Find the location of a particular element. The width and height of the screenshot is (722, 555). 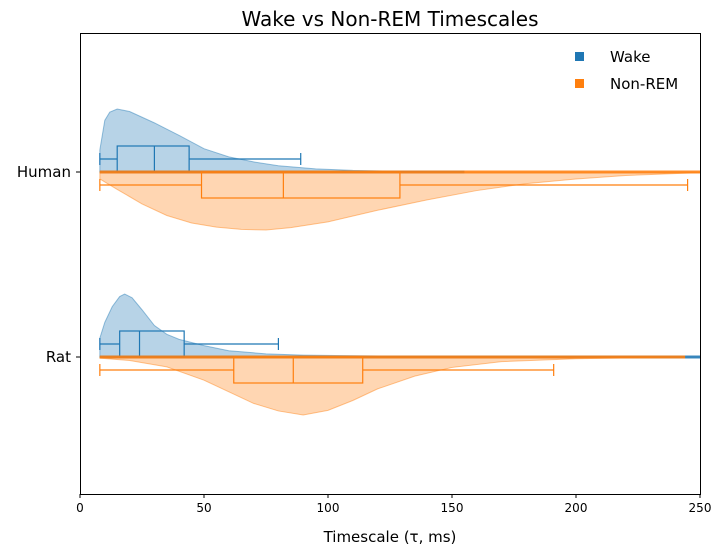

x-tick-label: 250 is located at coordinates (700, 508).